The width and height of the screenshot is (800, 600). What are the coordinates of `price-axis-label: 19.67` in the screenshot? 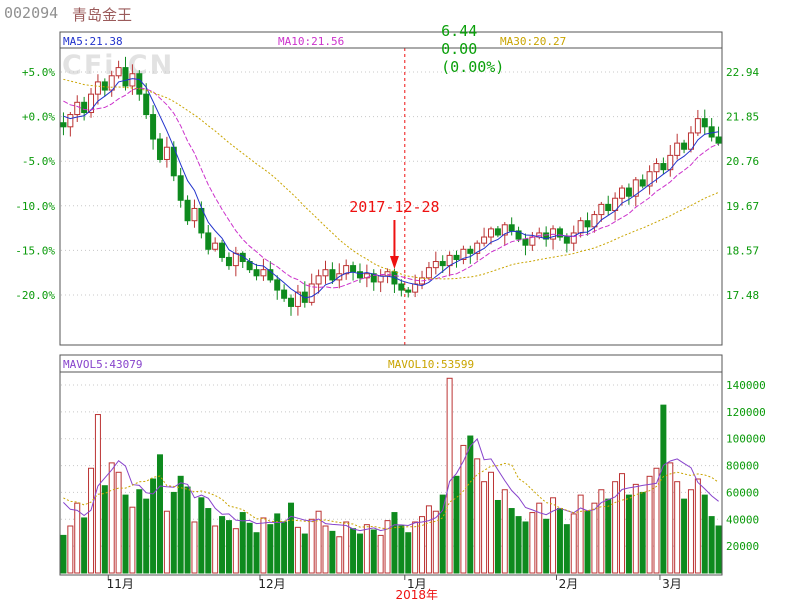 It's located at (742, 206).